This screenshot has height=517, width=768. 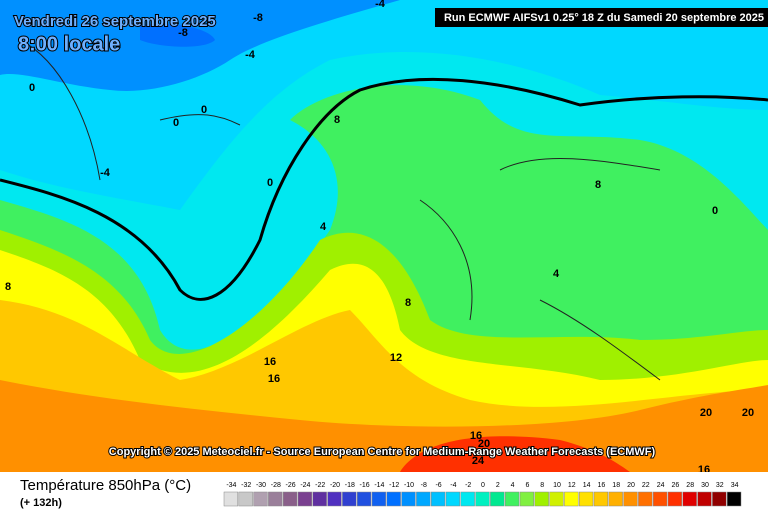 What do you see at coordinates (720, 485) in the screenshot?
I see `scale-label: 32` at bounding box center [720, 485].